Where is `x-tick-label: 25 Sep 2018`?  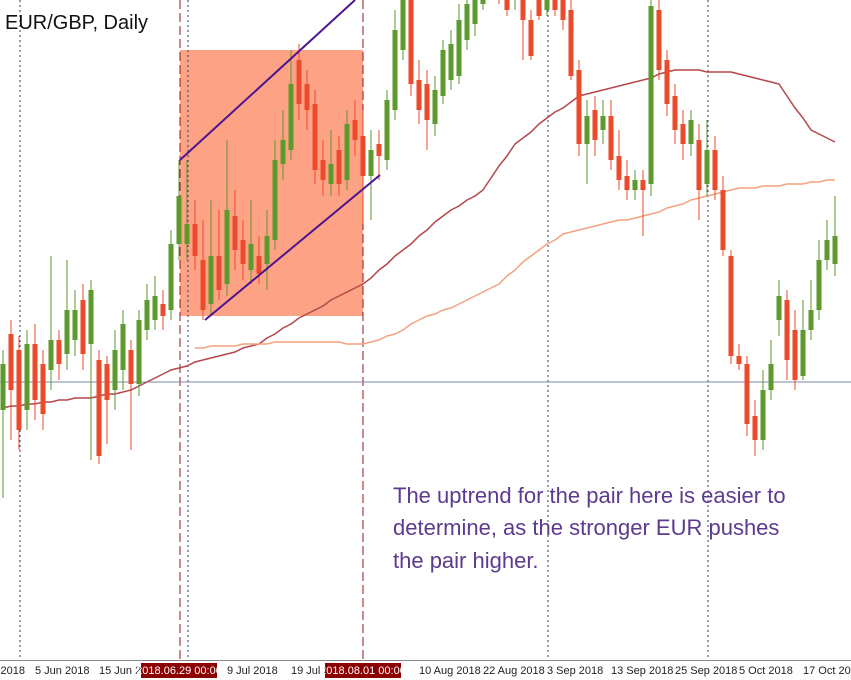 x-tick-label: 25 Sep 2018 is located at coordinates (706, 671).